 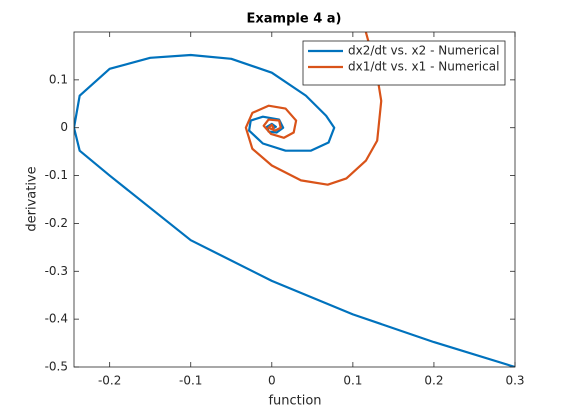 I want to click on y-tick-label: 0, so click(x=64, y=127).